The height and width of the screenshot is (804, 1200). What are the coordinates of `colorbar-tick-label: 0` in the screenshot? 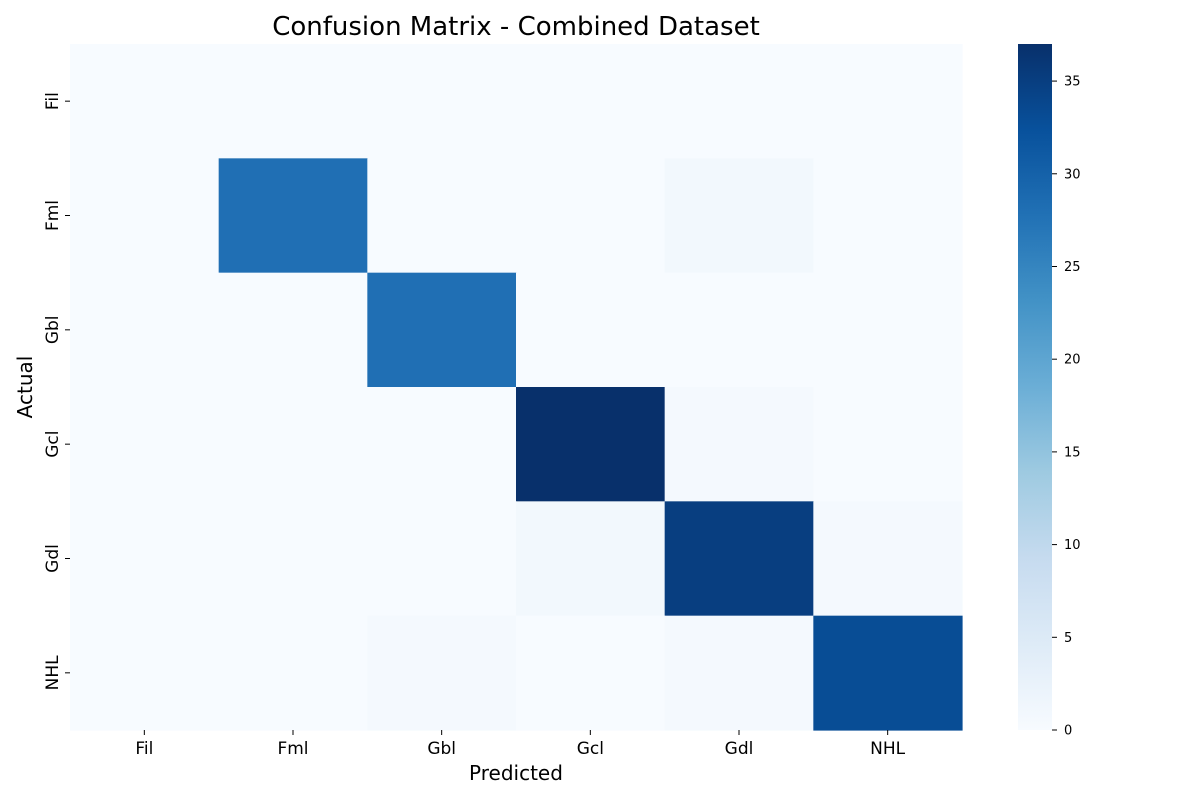 It's located at (1068, 731).